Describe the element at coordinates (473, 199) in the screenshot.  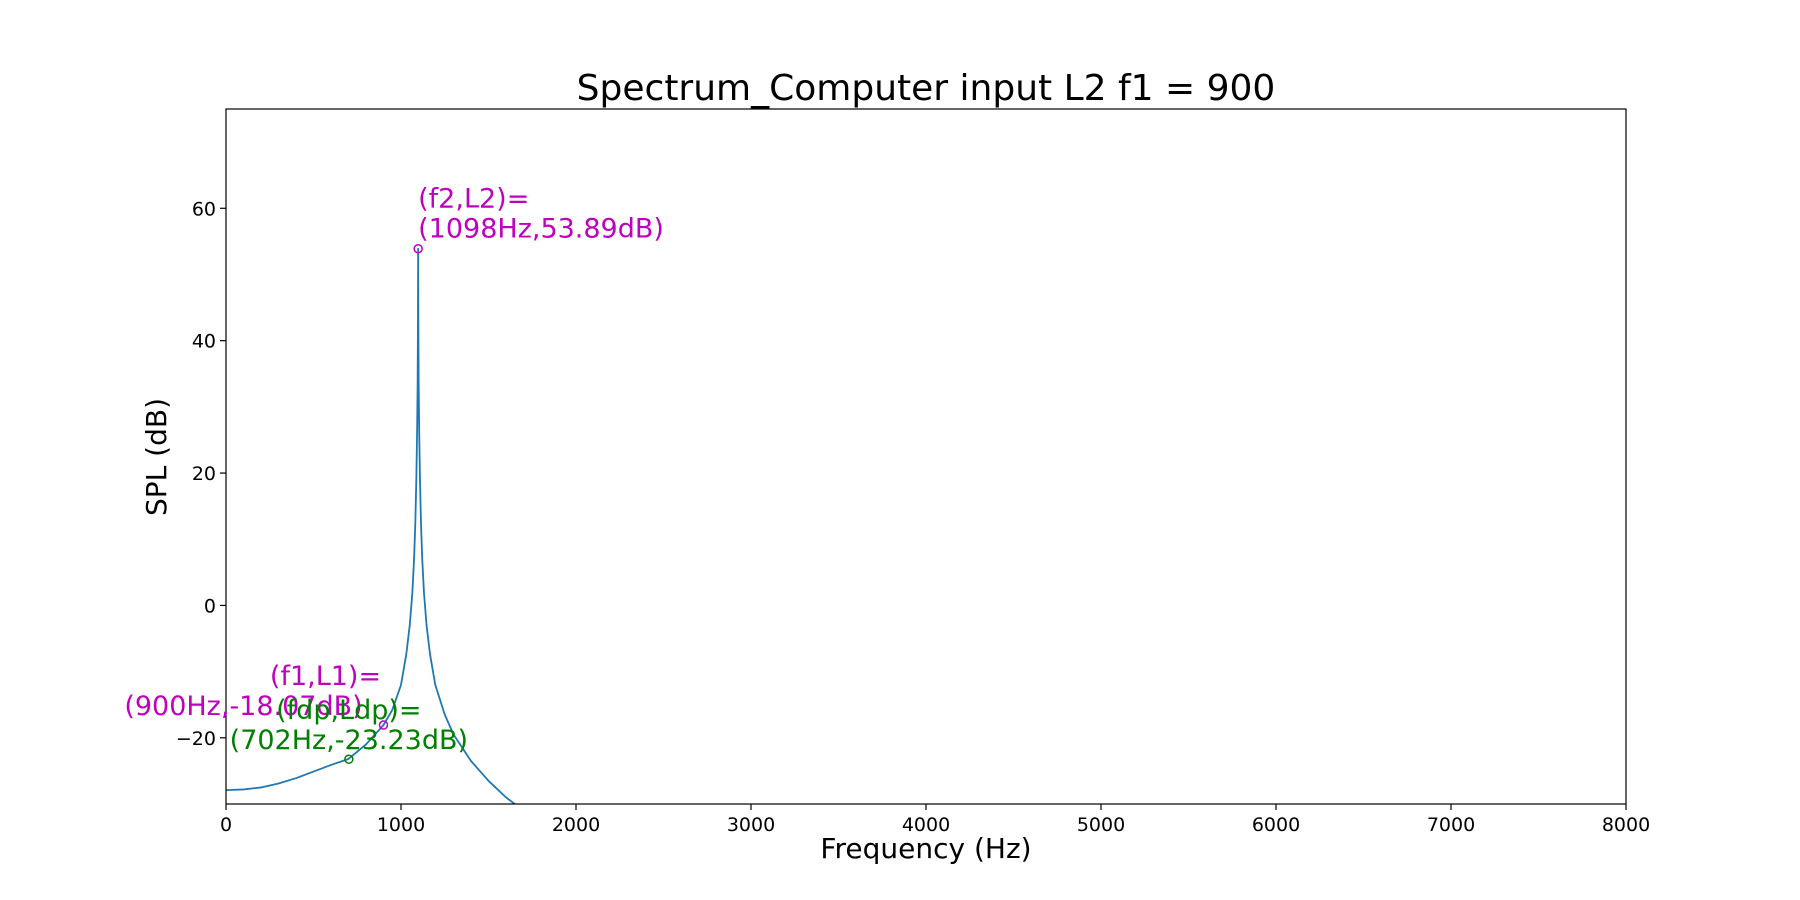
I see `annotation-f2-line1: (f2,L2)=` at that location.